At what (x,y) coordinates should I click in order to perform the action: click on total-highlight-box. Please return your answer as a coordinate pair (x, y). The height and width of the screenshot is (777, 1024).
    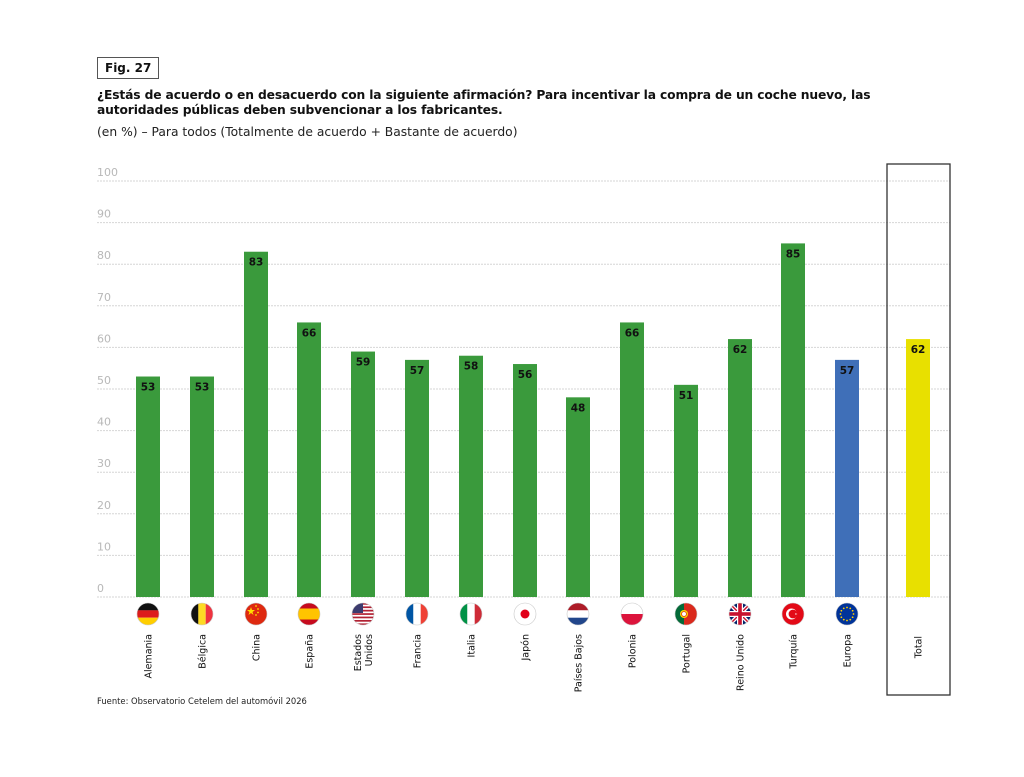
    Looking at the image, I should click on (918, 429).